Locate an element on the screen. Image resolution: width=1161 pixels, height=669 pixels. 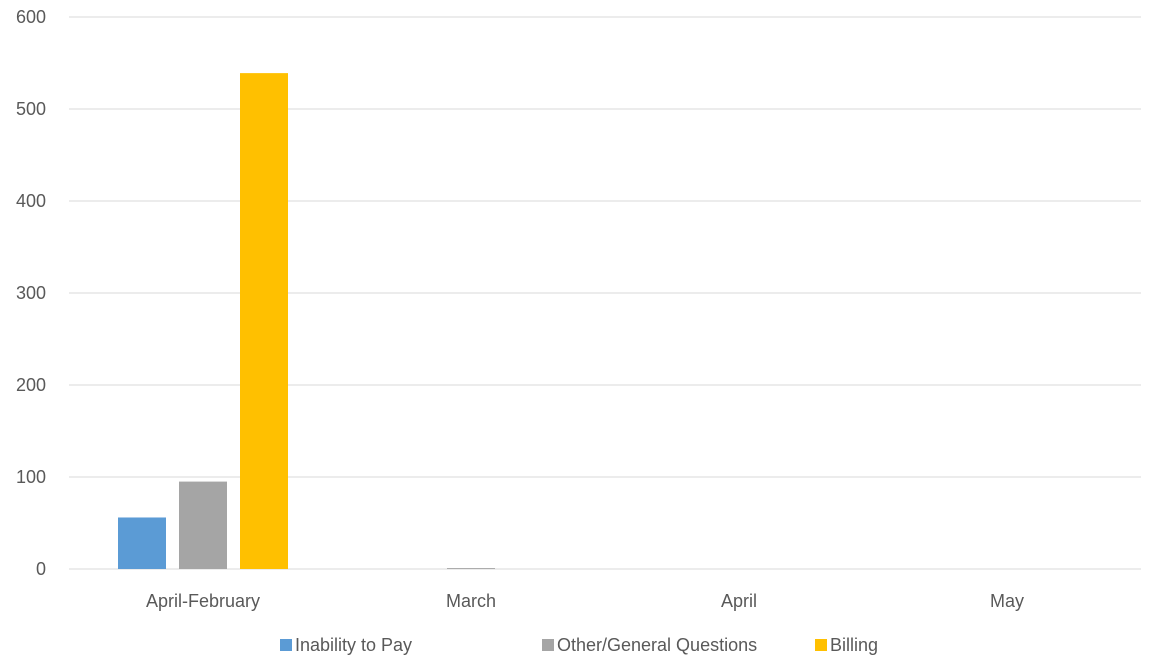
y-tick-label: 200 is located at coordinates (31, 385).